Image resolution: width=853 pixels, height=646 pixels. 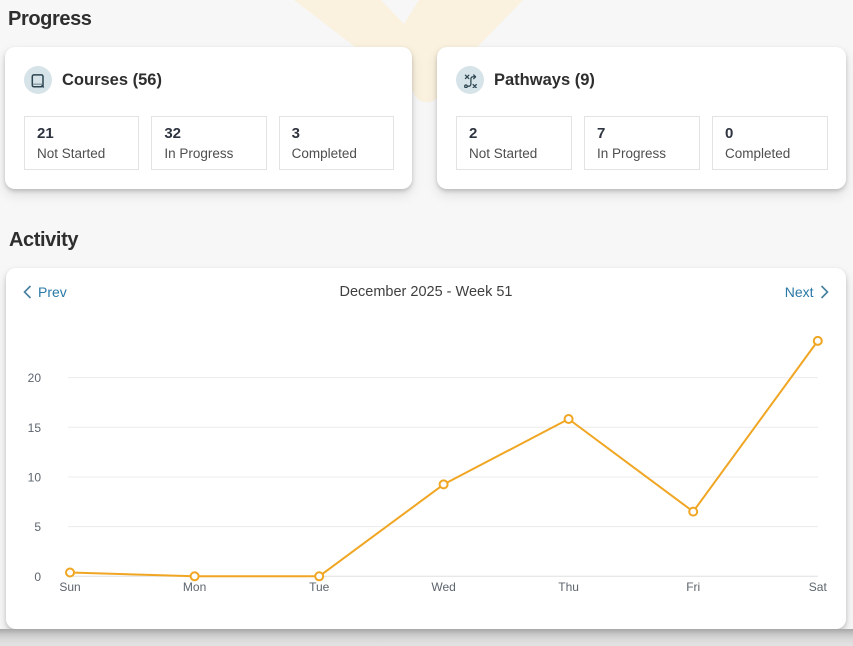 I want to click on svg-text: Sat, so click(x=818, y=587).